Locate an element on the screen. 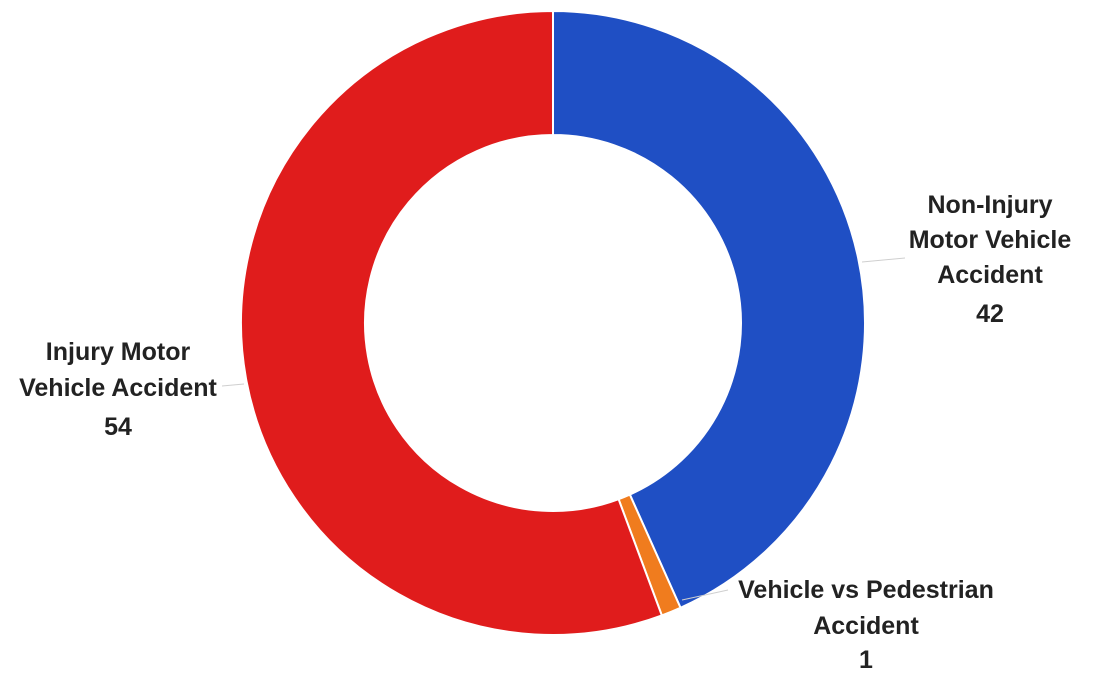 The height and width of the screenshot is (673, 1106). leader-line-injury is located at coordinates (233, 385).